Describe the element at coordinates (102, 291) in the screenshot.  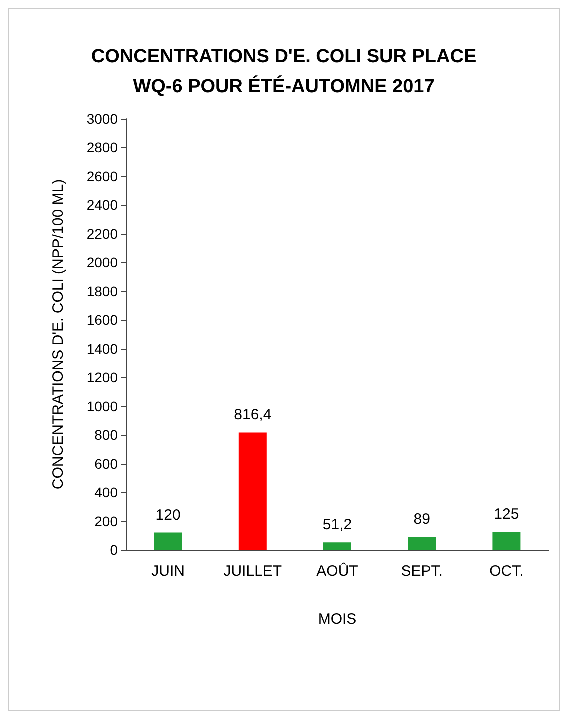
I see `y-tick-label: 1800` at that location.